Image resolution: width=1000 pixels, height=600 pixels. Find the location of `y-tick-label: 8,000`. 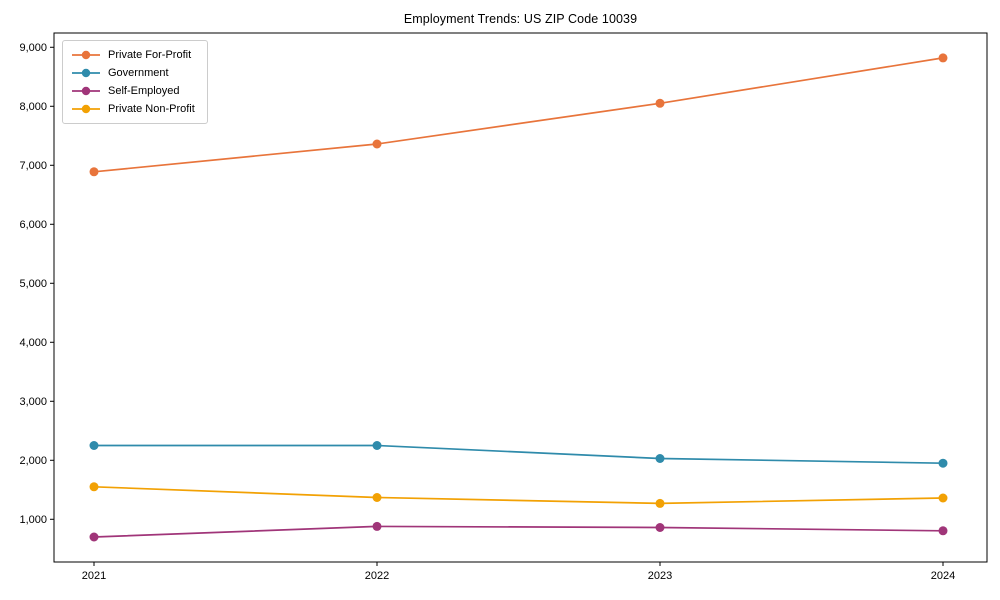

y-tick-label: 8,000 is located at coordinates (33, 107).